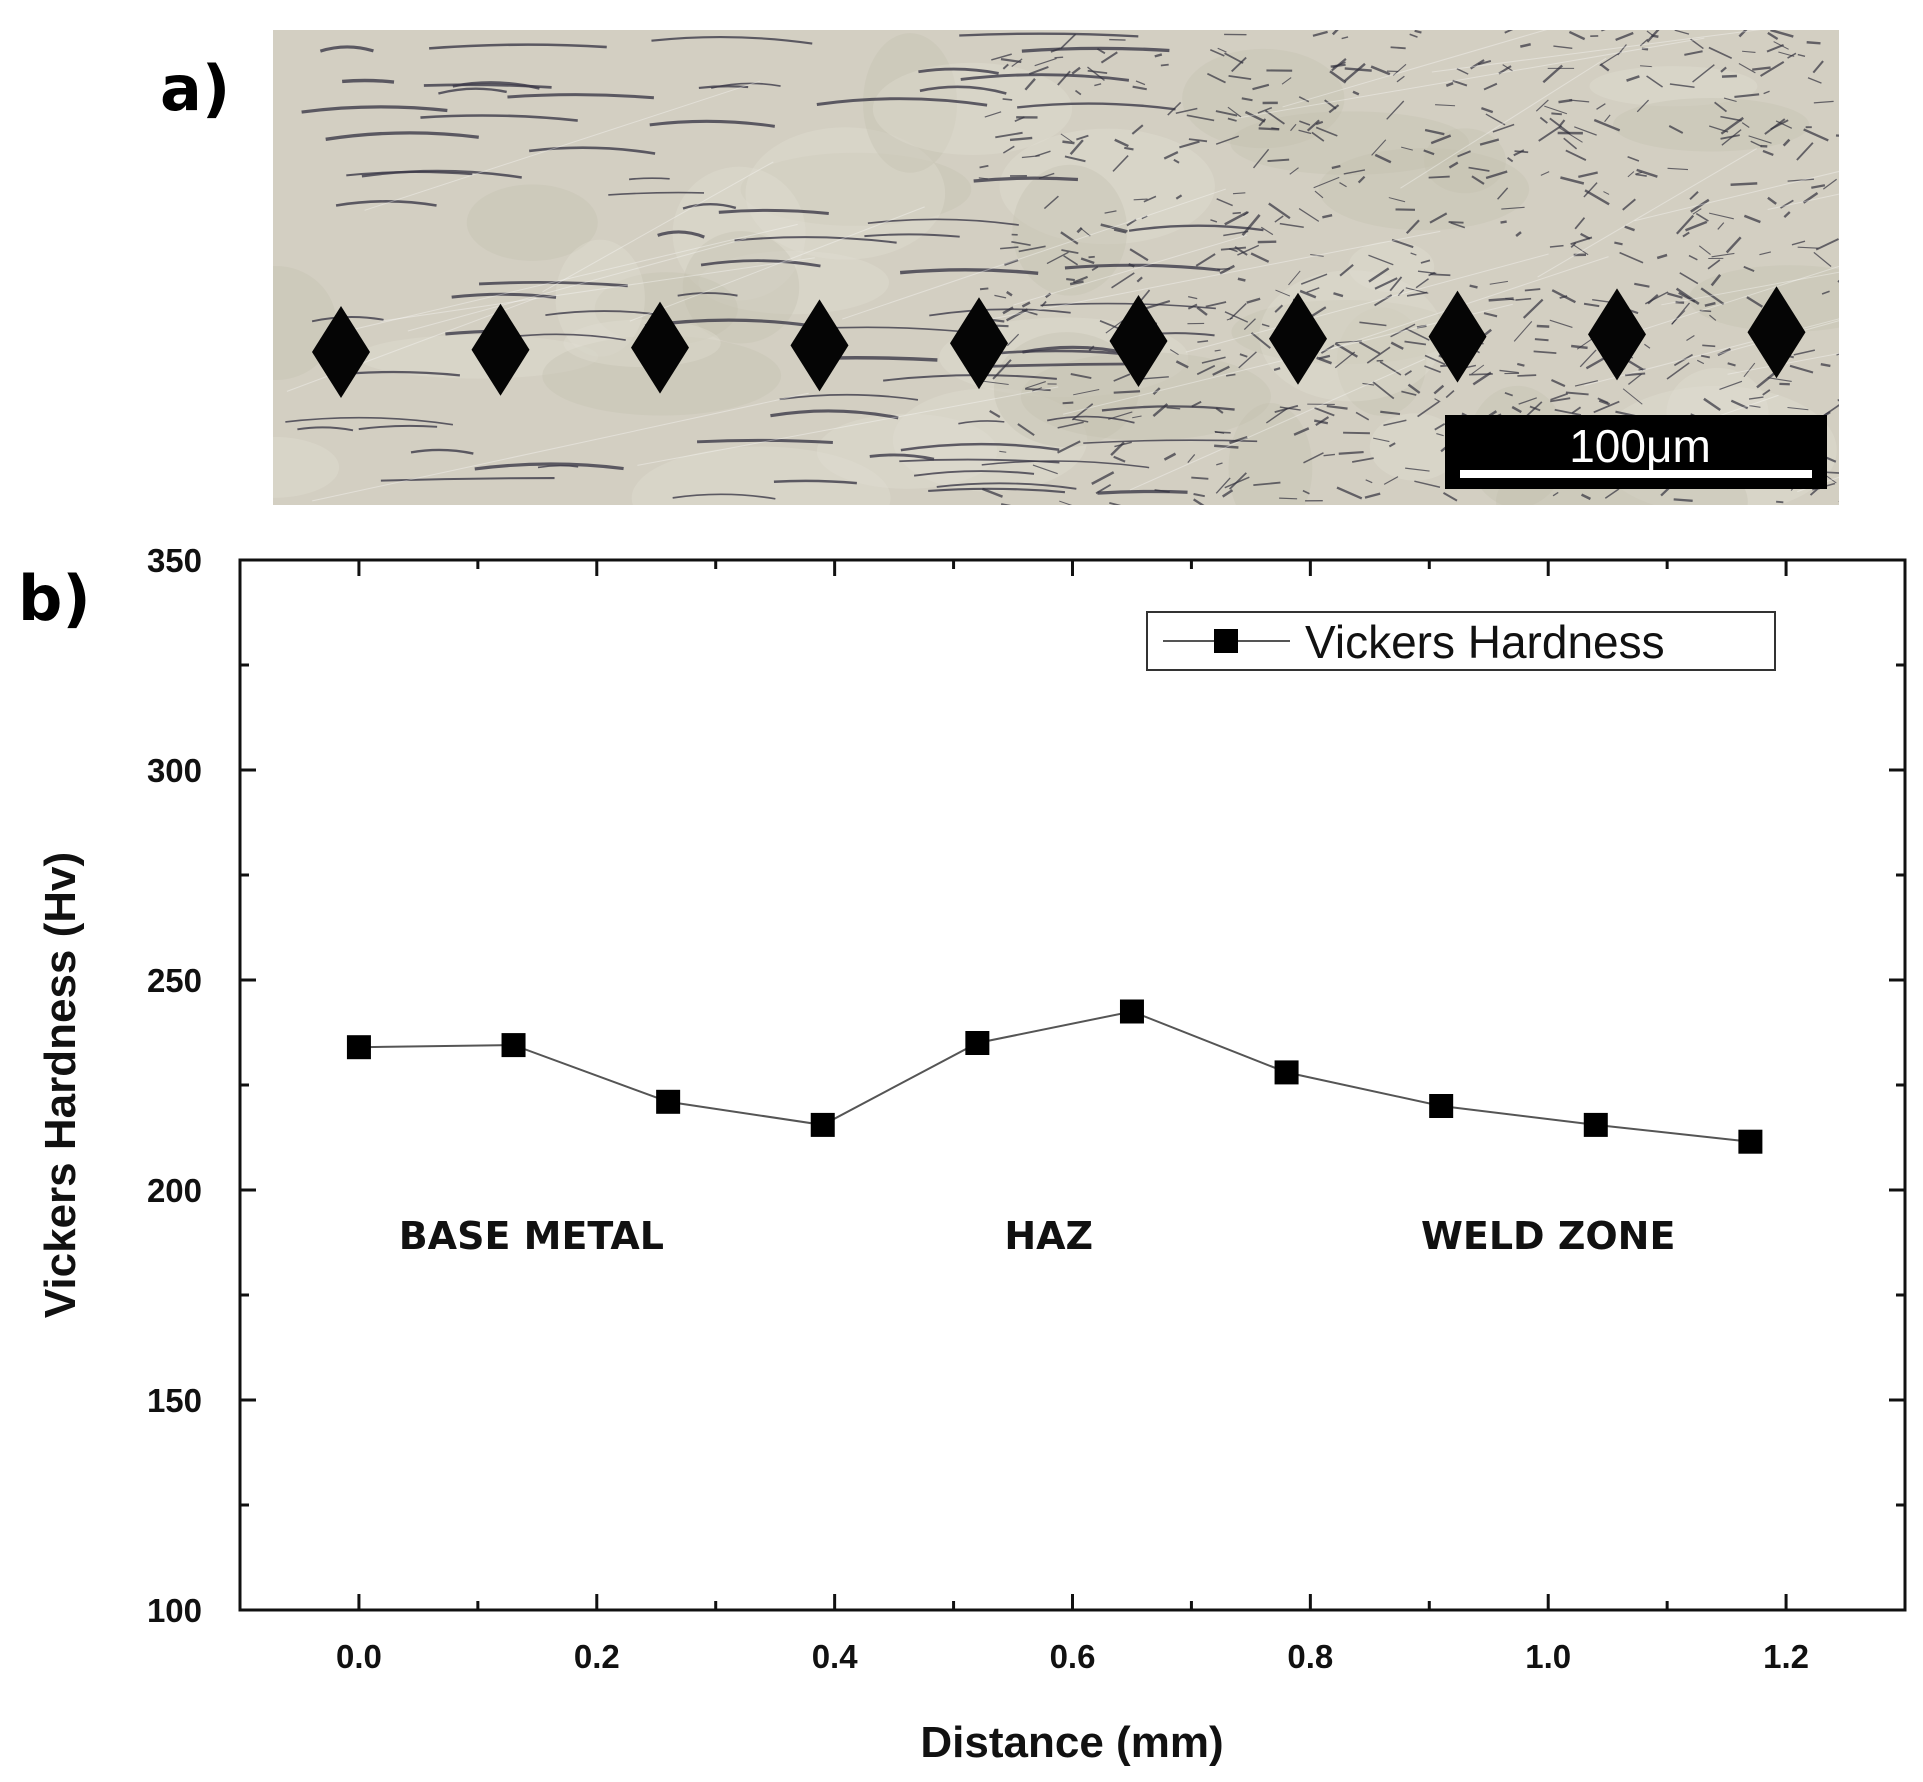 Image resolution: width=1923 pixels, height=1782 pixels. Describe the element at coordinates (1073, 1656) in the screenshot. I see `x-tick-label: 0.6` at that location.